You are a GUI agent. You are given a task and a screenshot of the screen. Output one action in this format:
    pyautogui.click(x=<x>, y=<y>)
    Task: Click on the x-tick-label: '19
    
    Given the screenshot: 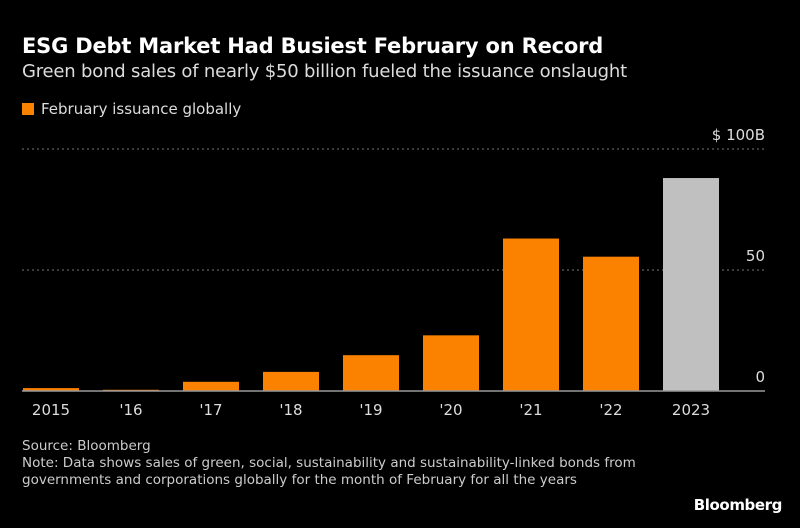 What is the action you would take?
    pyautogui.click(x=370, y=410)
    